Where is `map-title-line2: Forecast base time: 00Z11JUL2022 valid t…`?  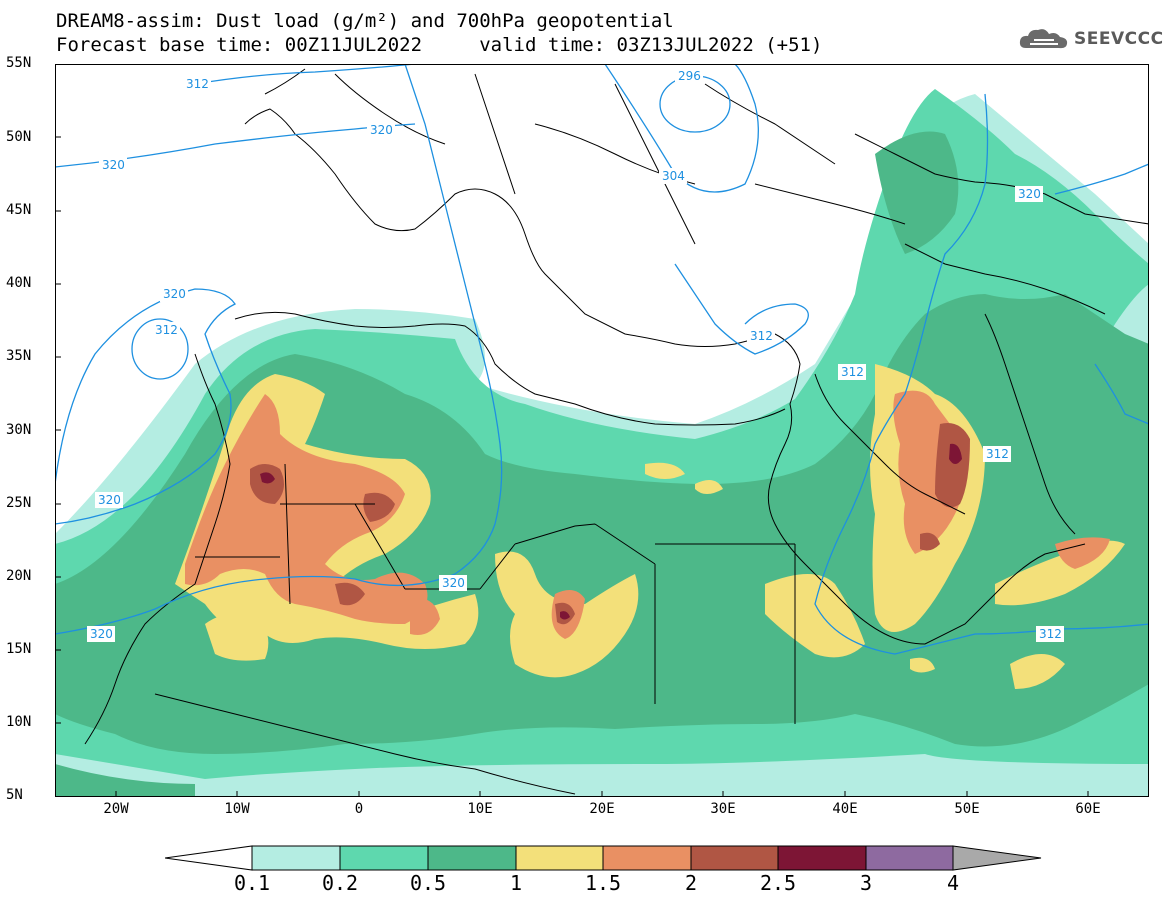
map-title-line2: Forecast base time: 00Z11JUL2022 valid t… is located at coordinates (439, 45).